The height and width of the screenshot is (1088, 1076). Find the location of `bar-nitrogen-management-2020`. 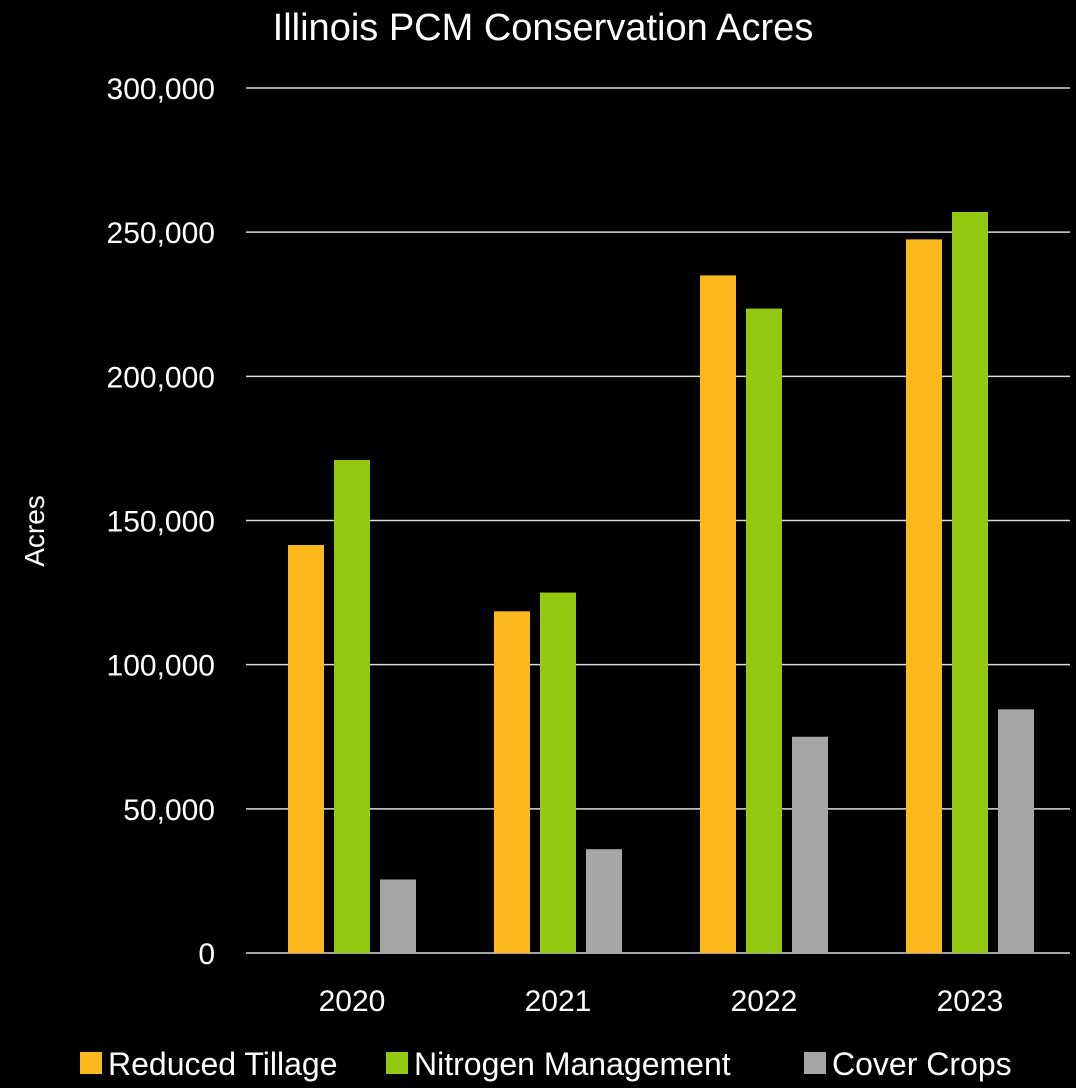

bar-nitrogen-management-2020 is located at coordinates (352, 706).